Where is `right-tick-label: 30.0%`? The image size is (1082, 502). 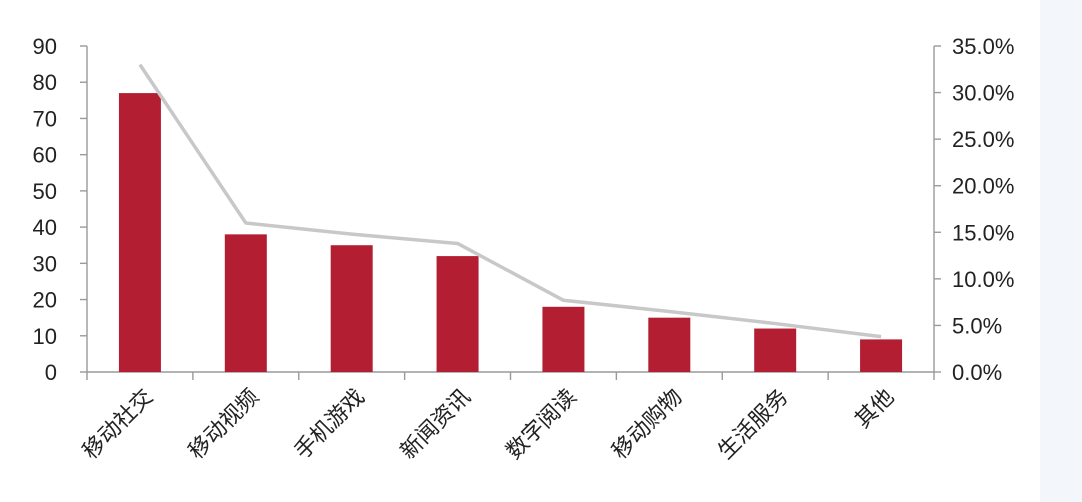
right-tick-label: 30.0% is located at coordinates (983, 93).